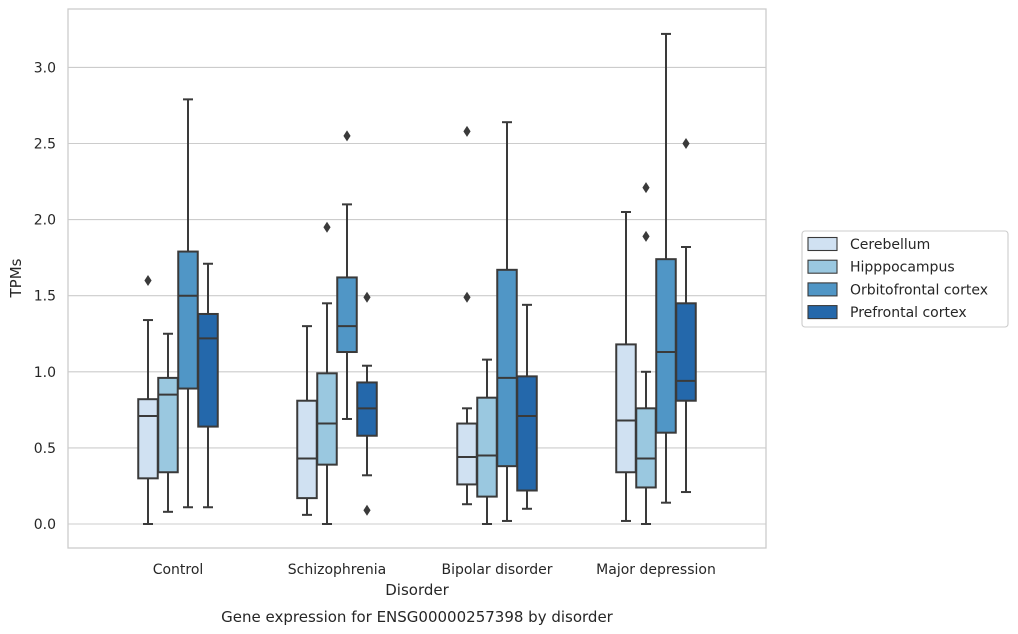 The height and width of the screenshot is (634, 1018). I want to click on y-tick-label: 1.5, so click(45, 297).